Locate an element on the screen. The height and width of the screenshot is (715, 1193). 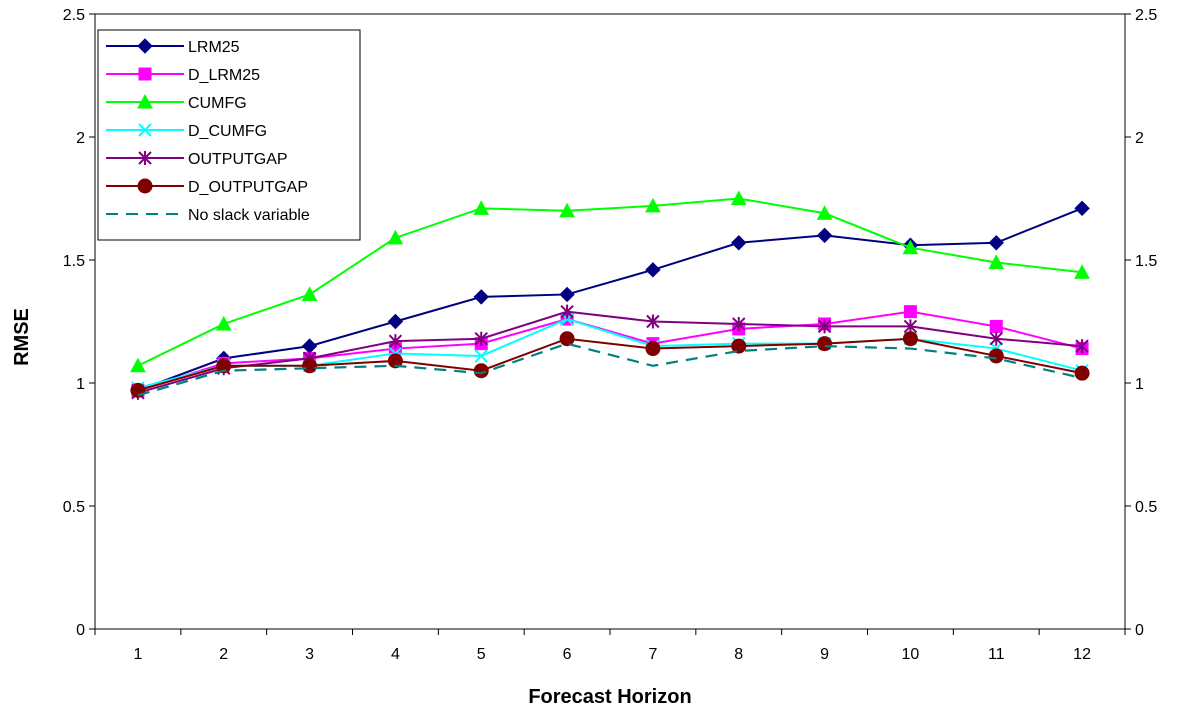
y-tick-label-left: 1.5 is located at coordinates (74, 261).